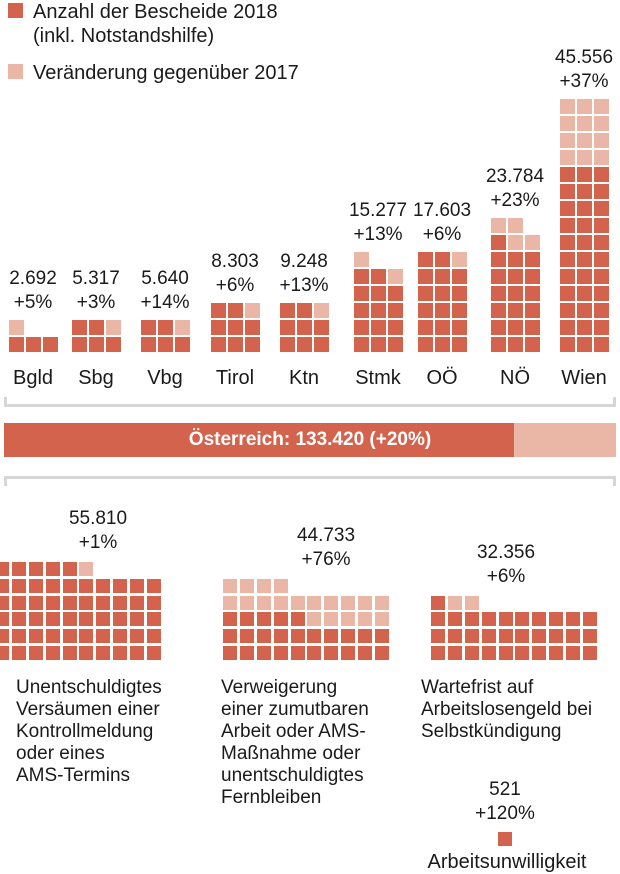  I want to click on region-value-label: 8.303, so click(235, 261).